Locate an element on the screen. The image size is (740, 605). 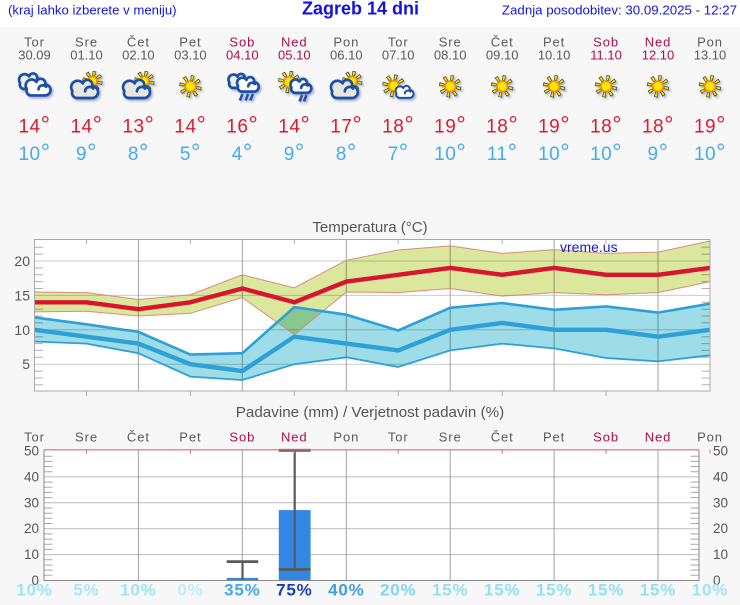
svg-text: 10.10 is located at coordinates (554, 55).